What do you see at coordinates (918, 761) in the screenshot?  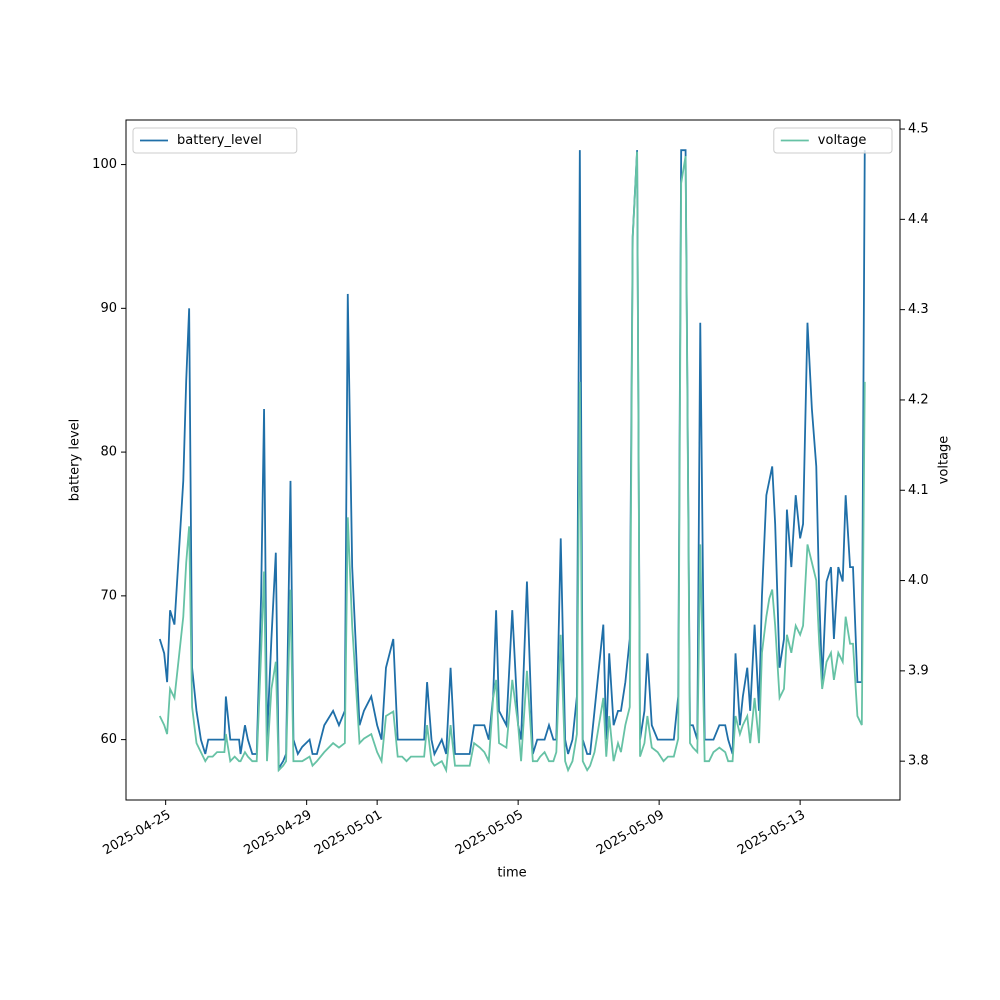 I see `y2-tick-label: 3.8` at bounding box center [918, 761].